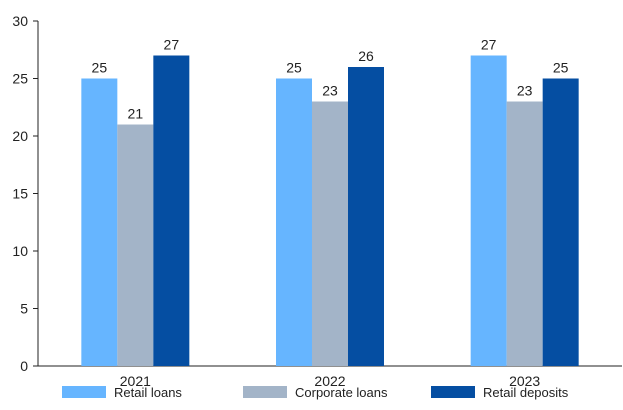 The width and height of the screenshot is (623, 410). Describe the element at coordinates (136, 114) in the screenshot. I see `data-label: 21` at that location.